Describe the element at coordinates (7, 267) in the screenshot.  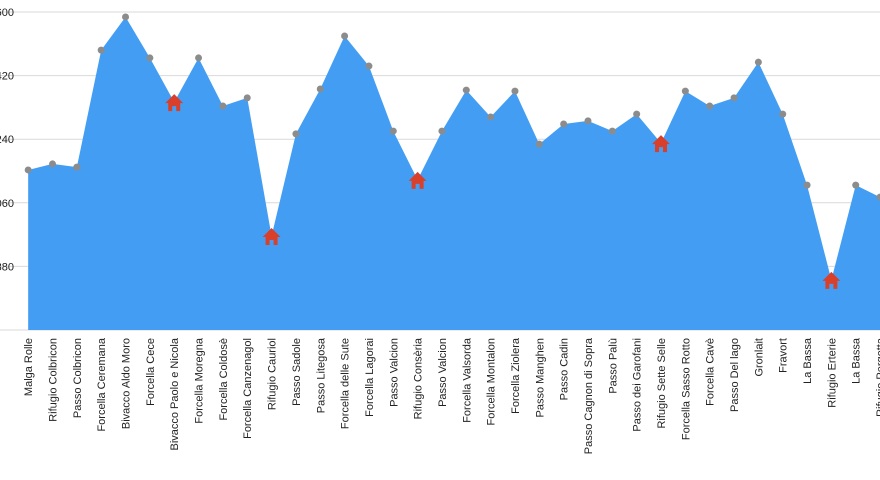
I see `y-tick-label: 1880` at that location.